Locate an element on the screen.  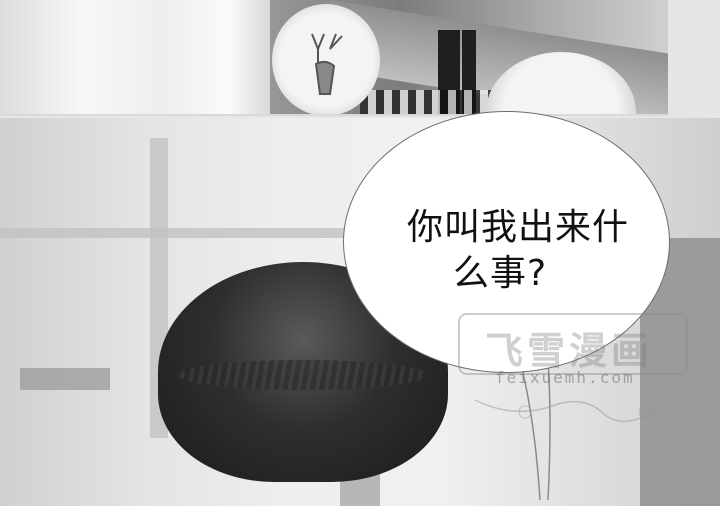
checkered-floor is located at coordinates (430, 102).